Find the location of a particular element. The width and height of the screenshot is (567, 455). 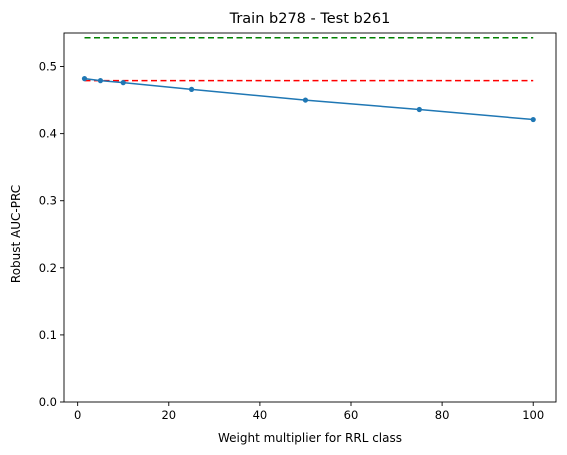

x-tick-label: 20 is located at coordinates (168, 415).